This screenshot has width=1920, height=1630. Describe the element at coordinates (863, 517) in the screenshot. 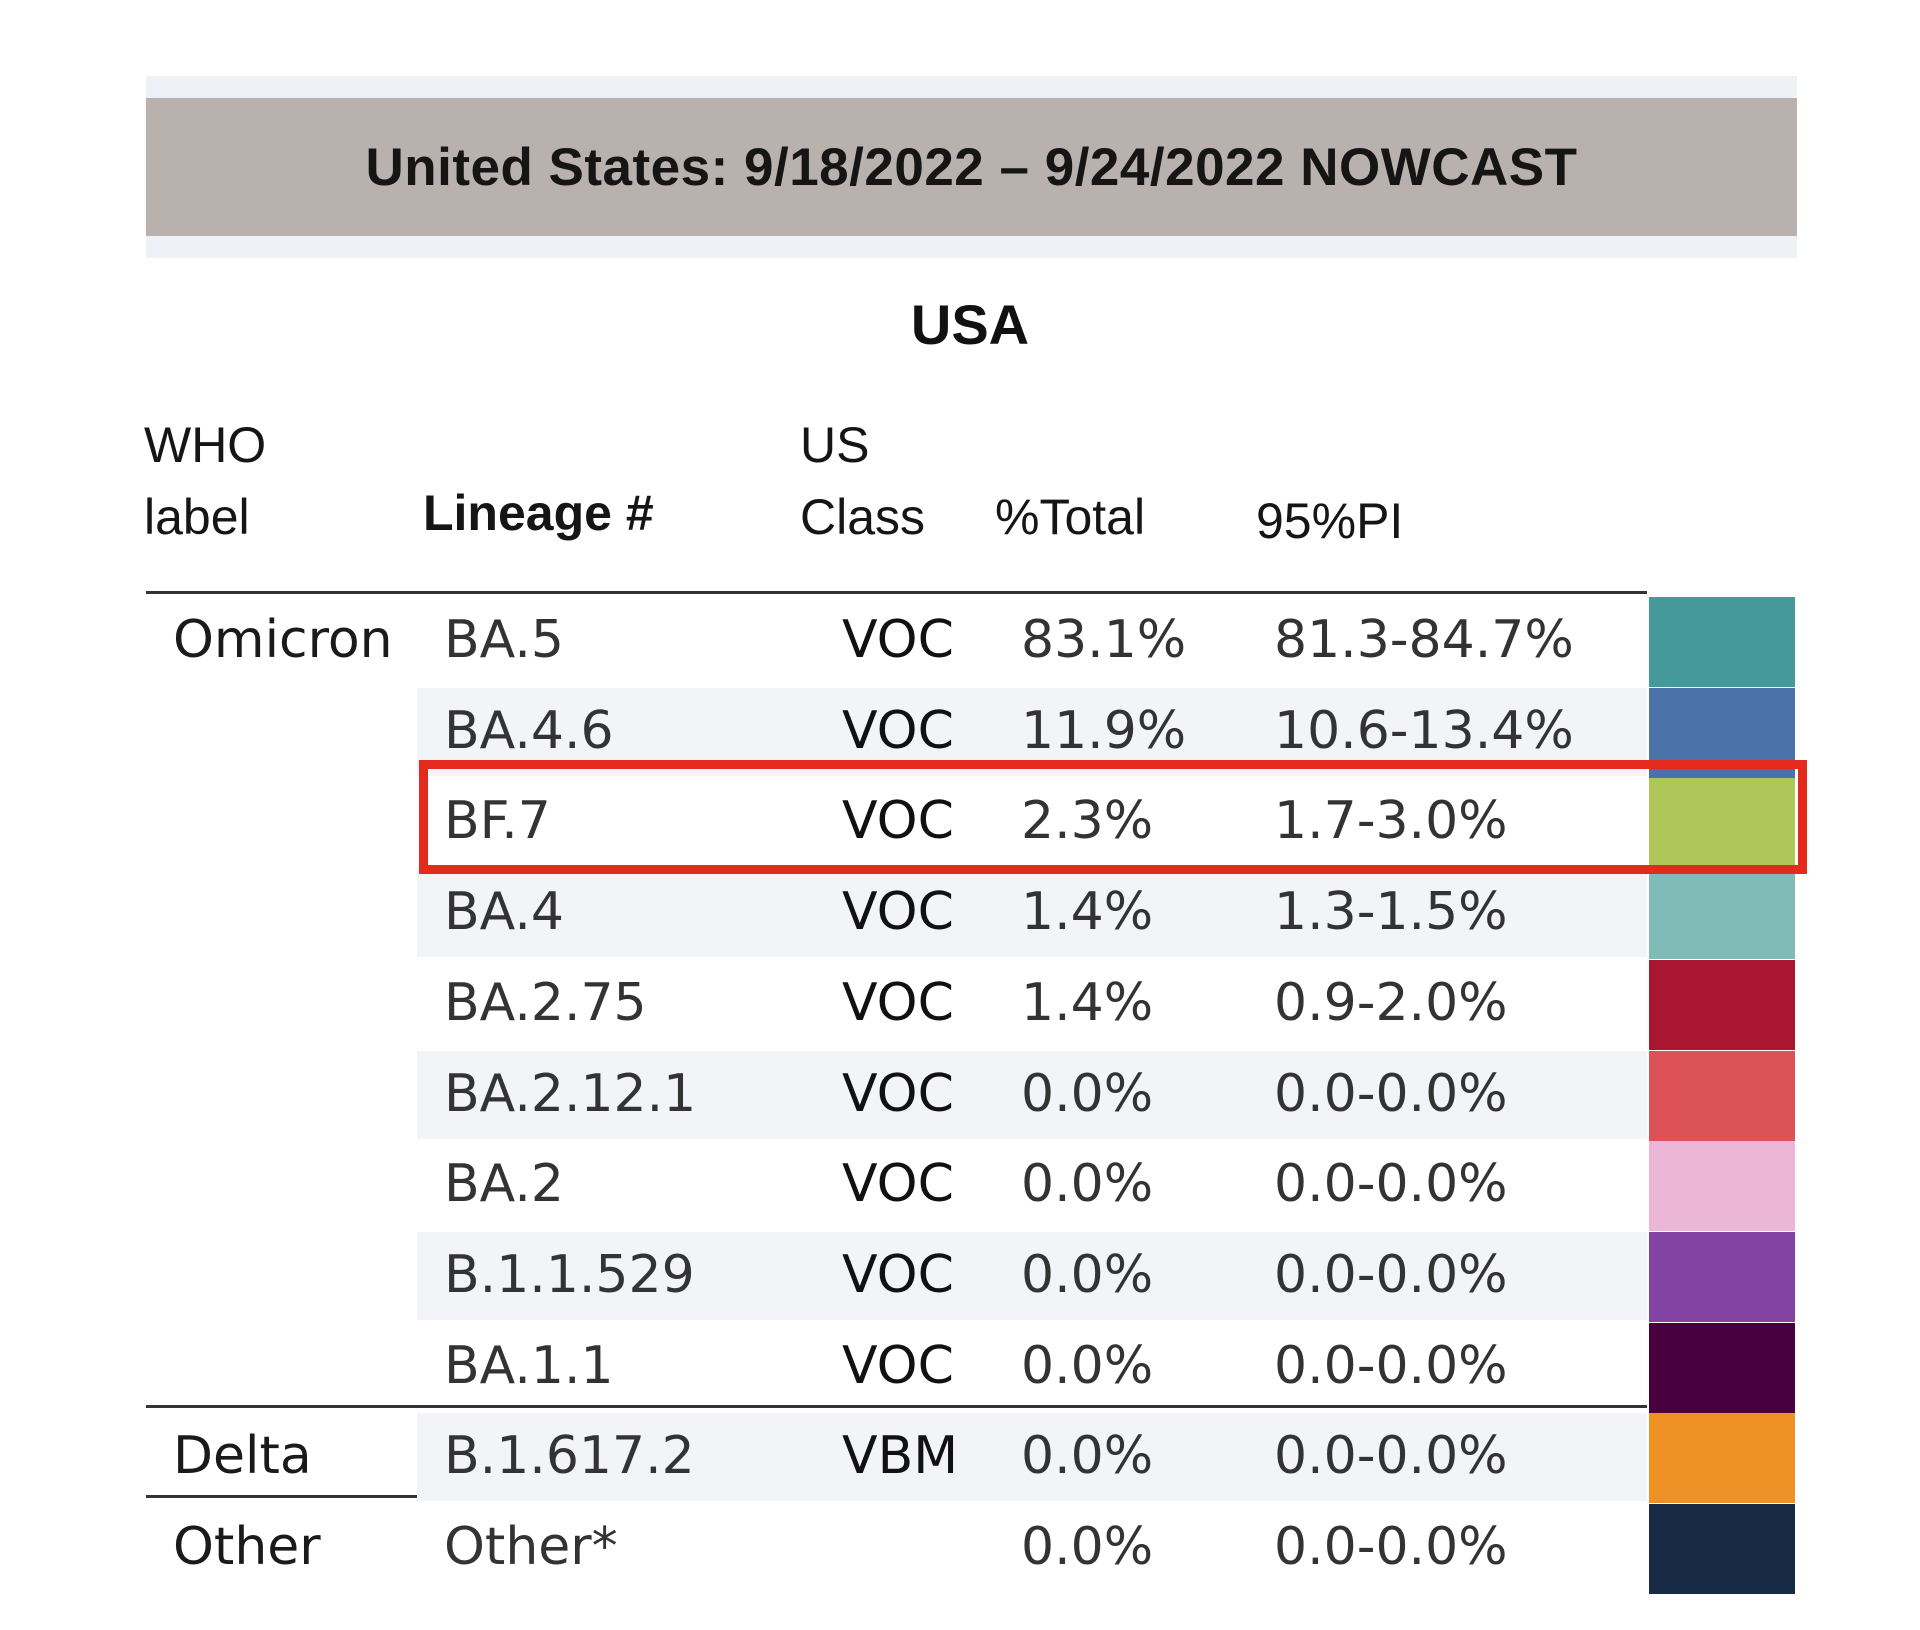

I see `header-class-line2: Class` at that location.